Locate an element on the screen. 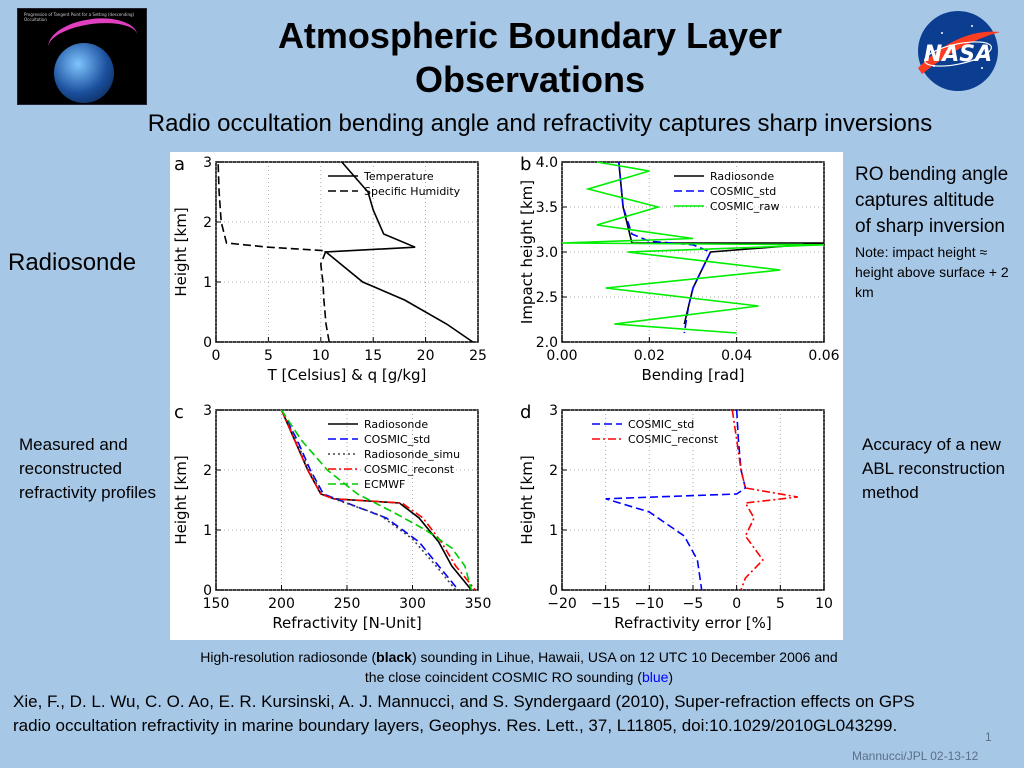 This screenshot has width=1024, height=768. panel-d-x-tick-label: 10 is located at coordinates (824, 604).